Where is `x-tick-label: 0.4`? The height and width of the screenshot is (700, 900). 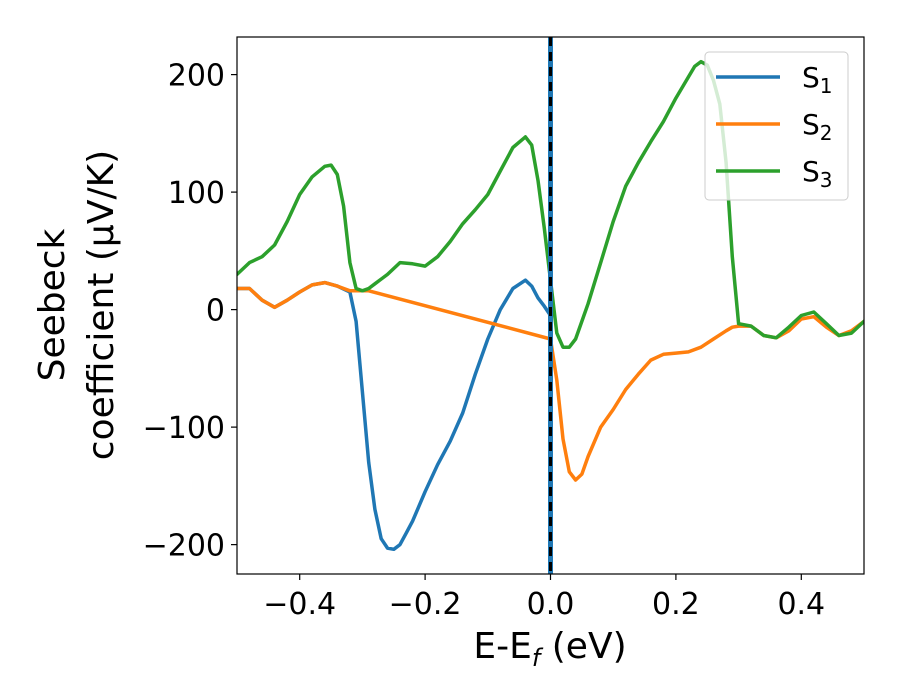 x-tick-label: 0.4 is located at coordinates (801, 604).